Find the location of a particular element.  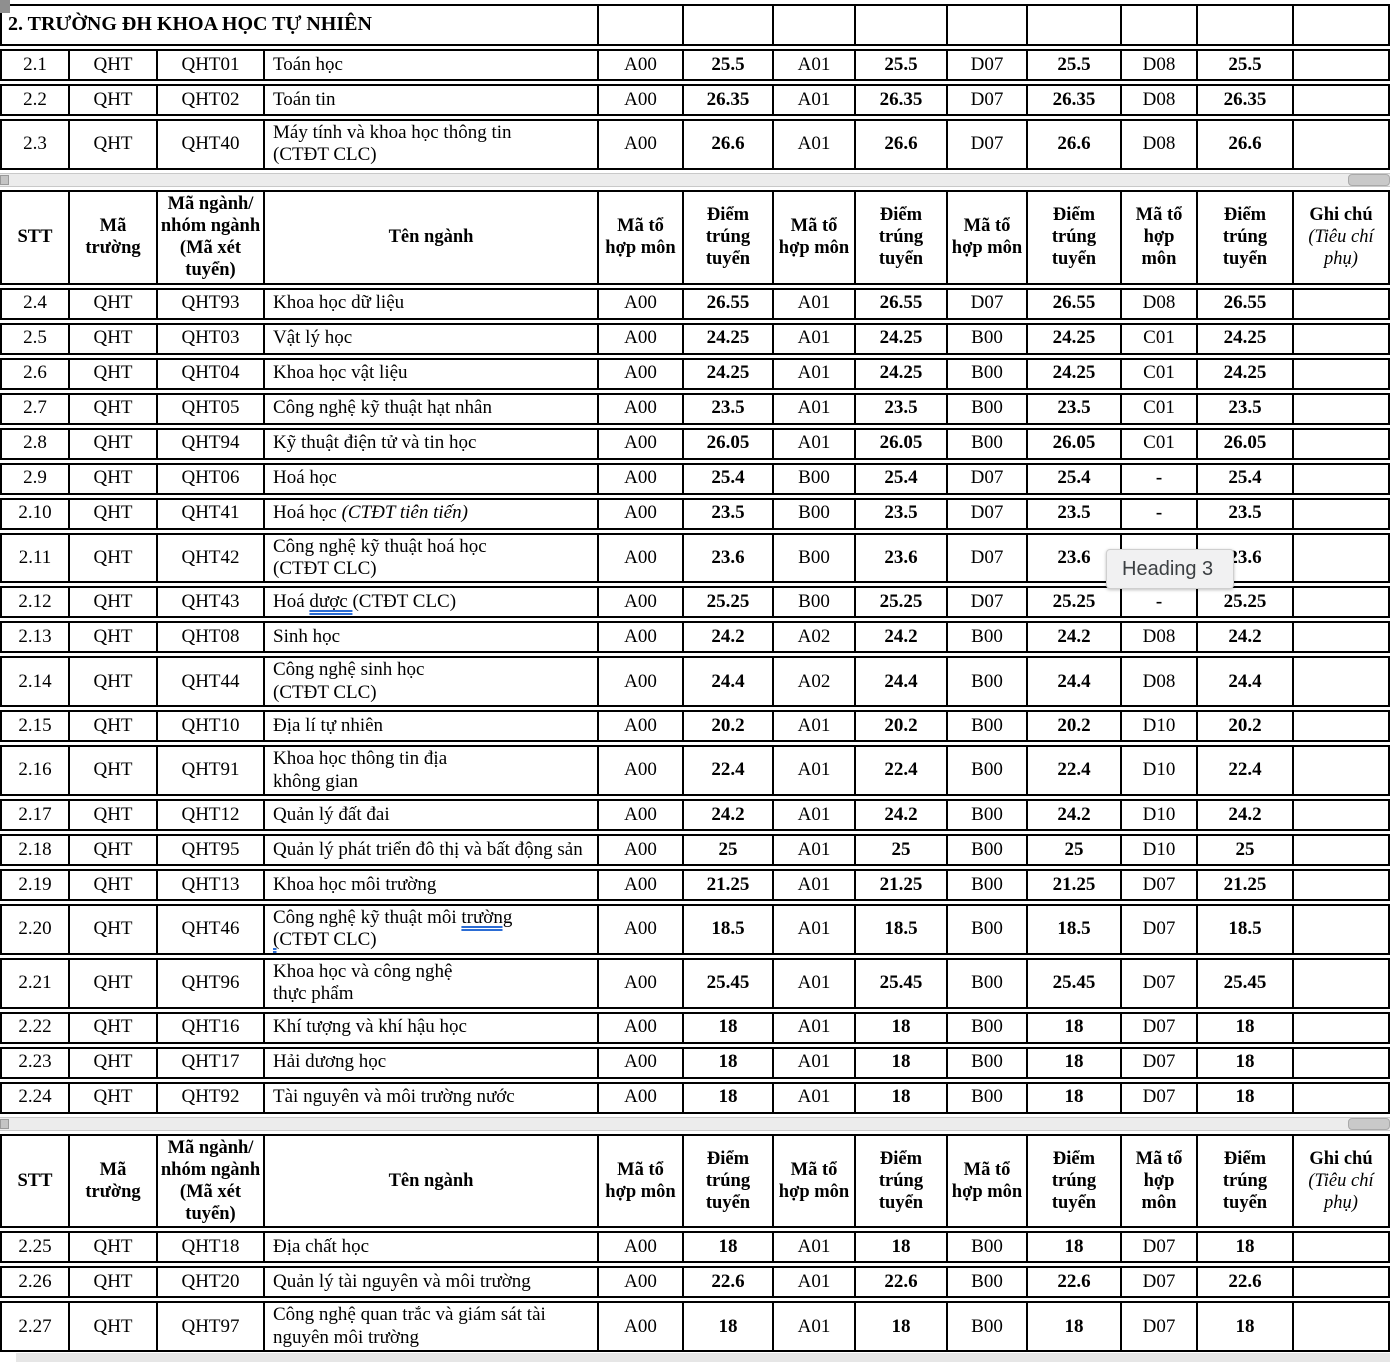

name-text: Hoá học is located at coordinates (305, 478).